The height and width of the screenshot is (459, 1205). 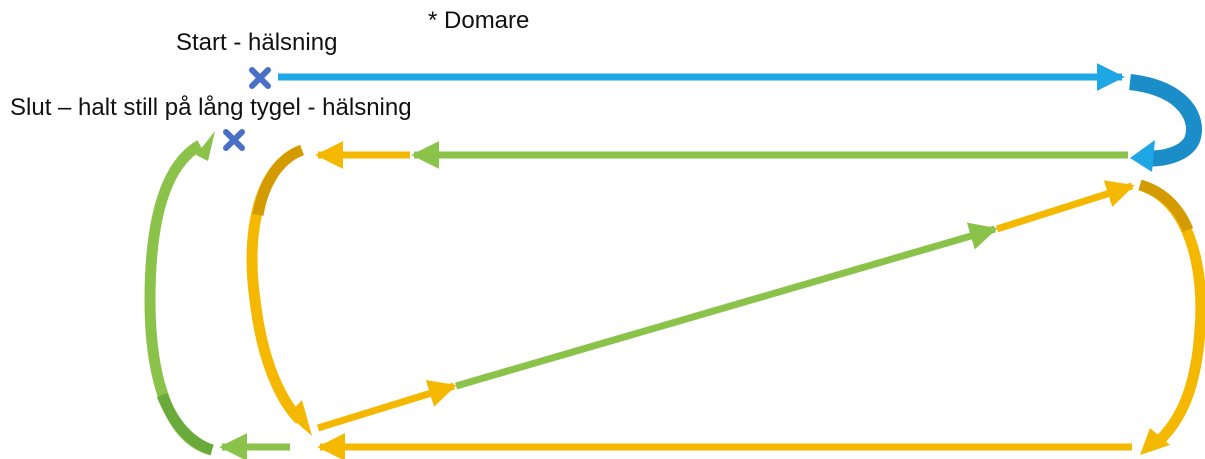 What do you see at coordinates (1166, 206) in the screenshot?
I see `yellow-right-curve-shade` at bounding box center [1166, 206].